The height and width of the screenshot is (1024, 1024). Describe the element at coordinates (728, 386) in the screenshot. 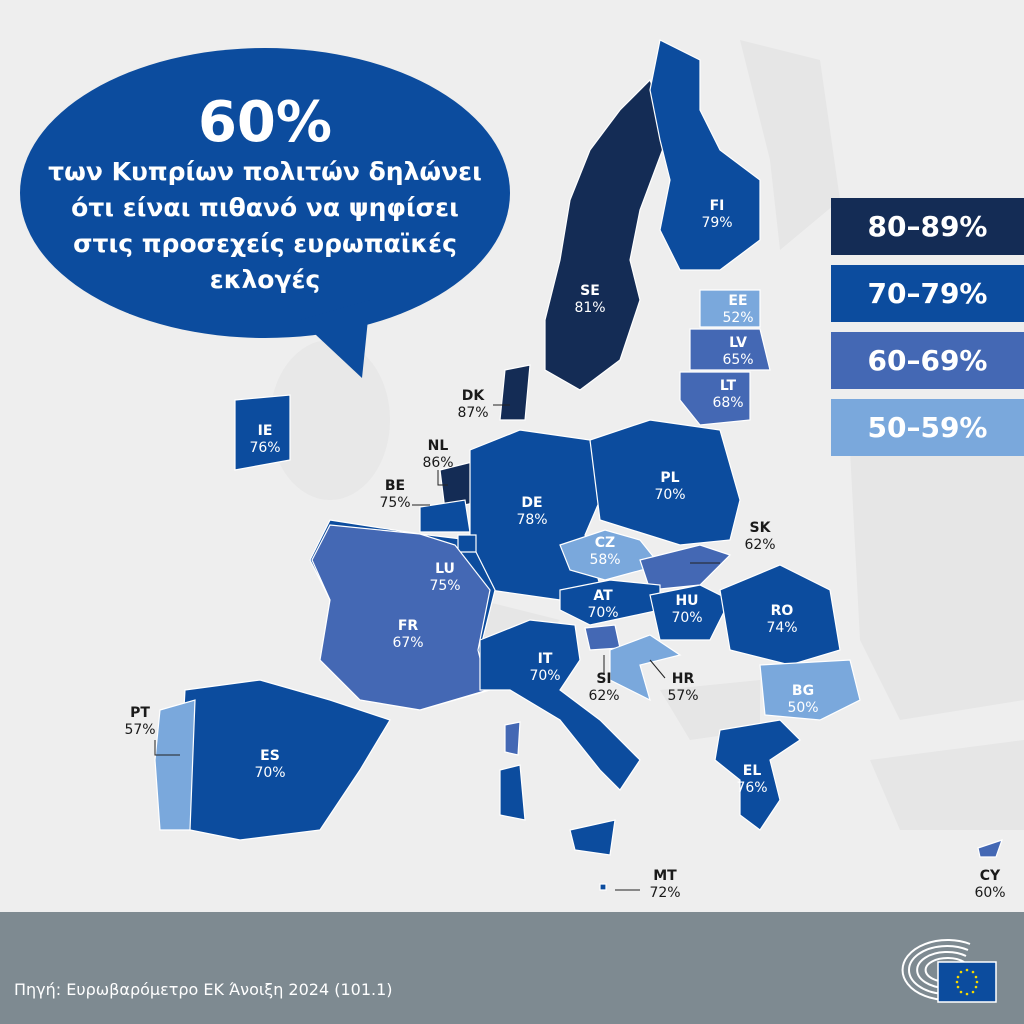

I see `country-code: LT` at that location.